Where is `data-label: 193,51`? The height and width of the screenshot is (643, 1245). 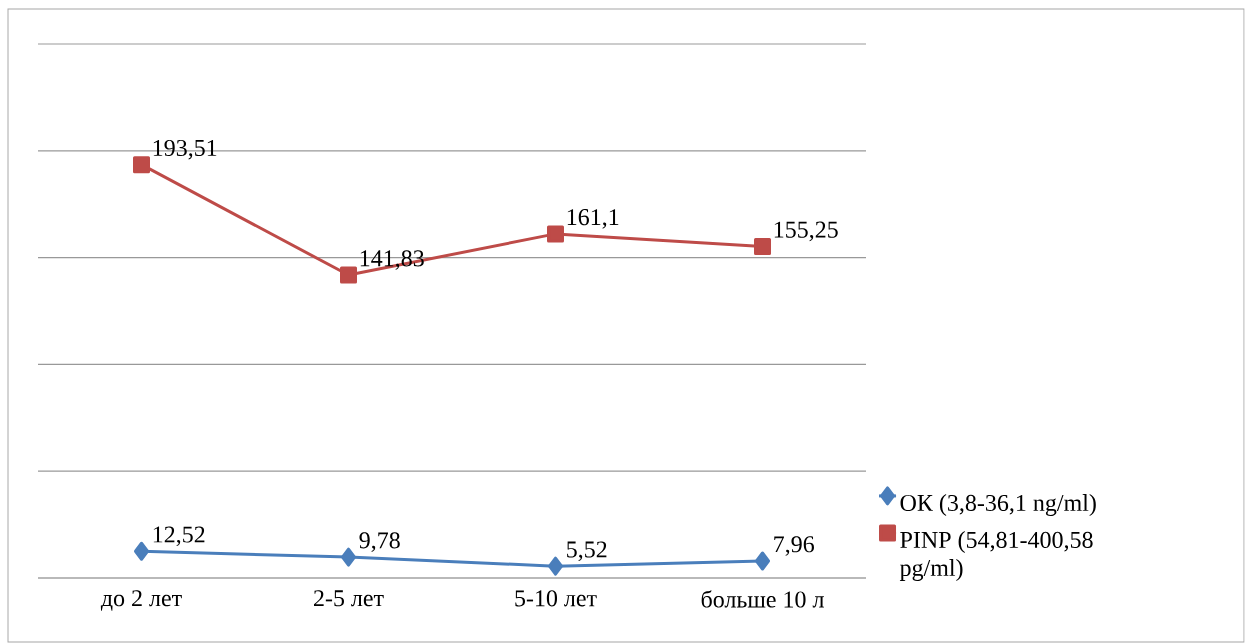 data-label: 193,51 is located at coordinates (185, 149).